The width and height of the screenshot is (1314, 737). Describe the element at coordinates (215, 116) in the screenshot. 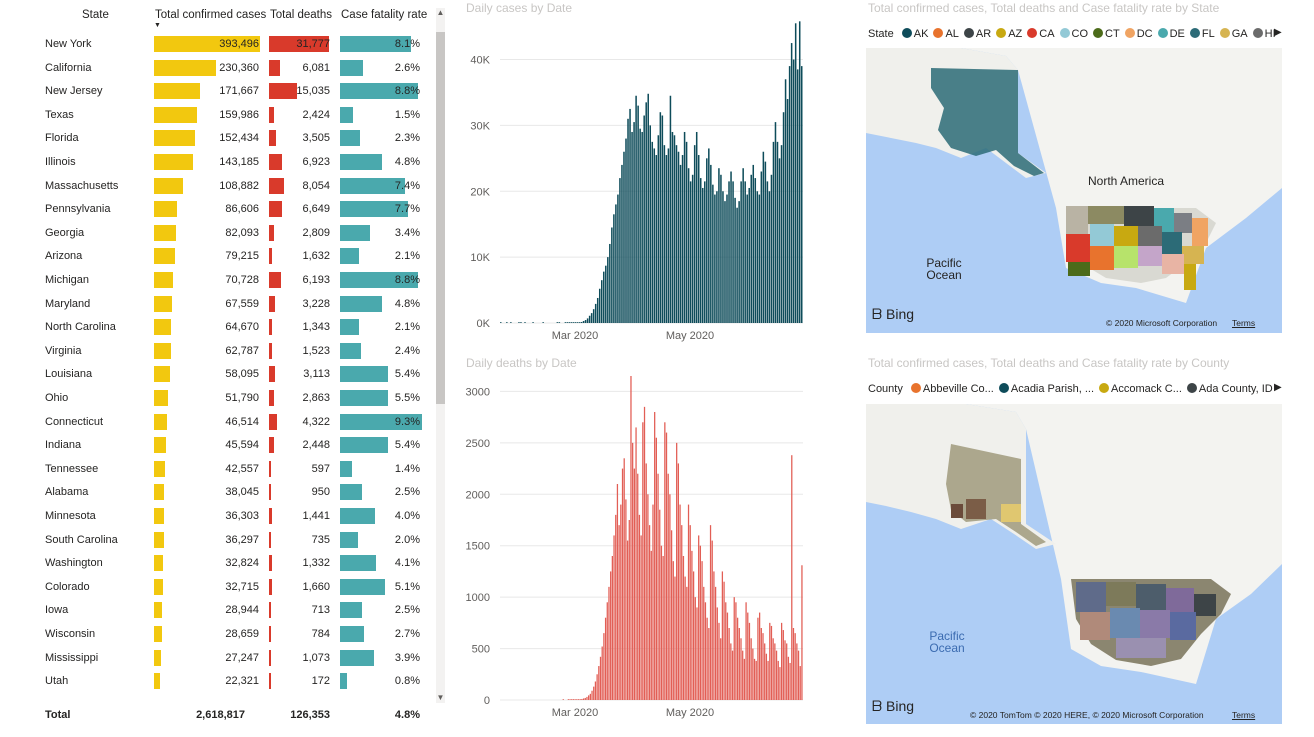

I see `table-row: Texas 159,986 2,424 1.5%` at that location.